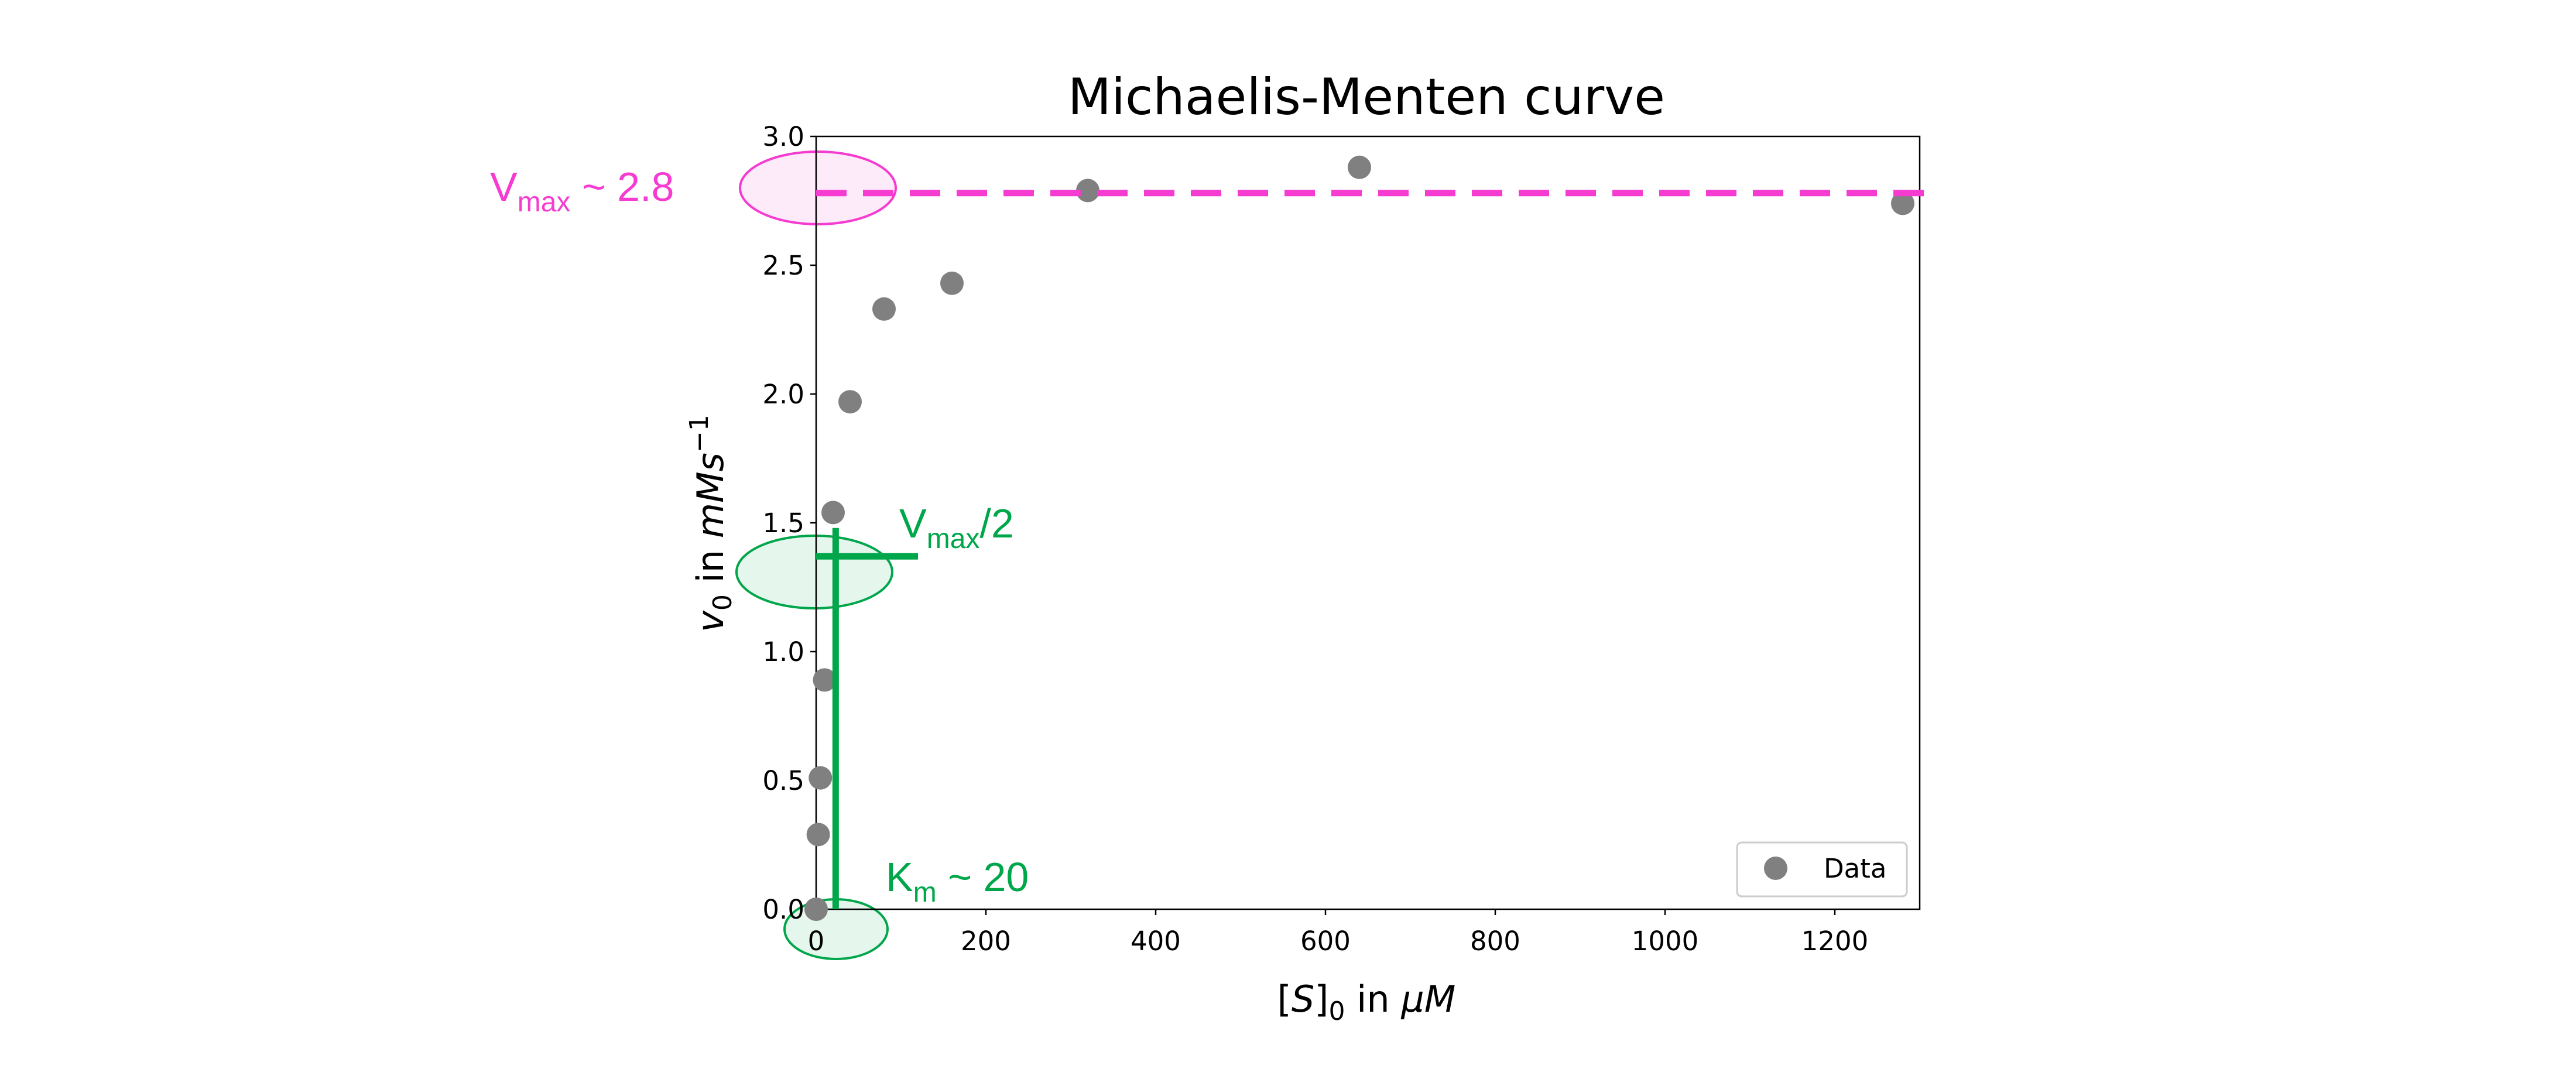  Describe the element at coordinates (711, 621) in the screenshot. I see `label-part: v` at that location.